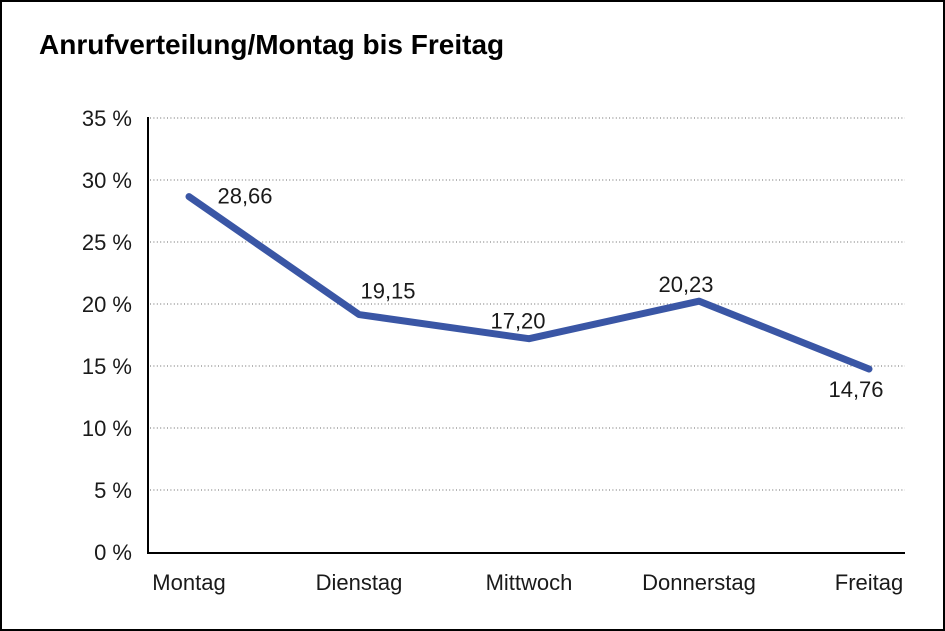  I want to click on data-point-label: 17,20, so click(517, 321).